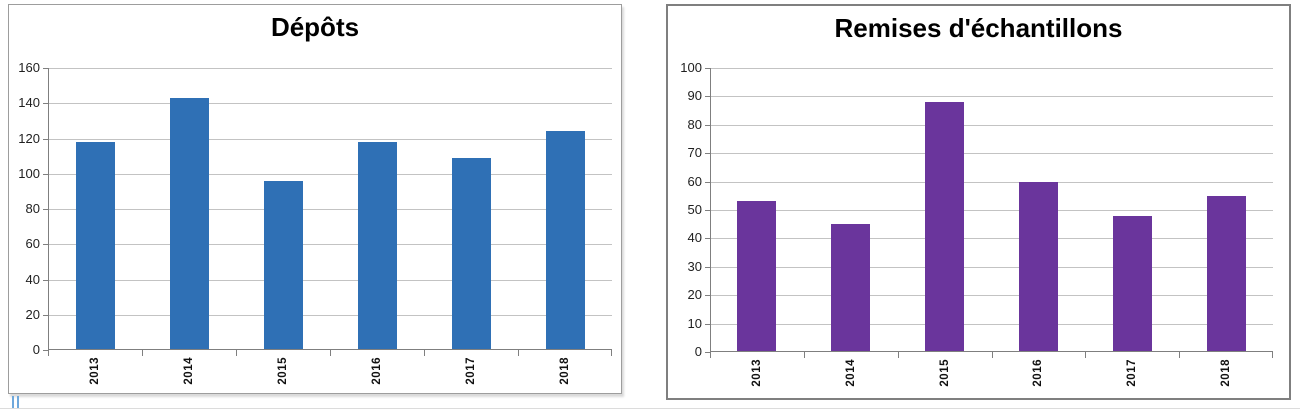 Image resolution: width=1300 pixels, height=410 pixels. I want to click on y-axis-label: 30, so click(694, 266).